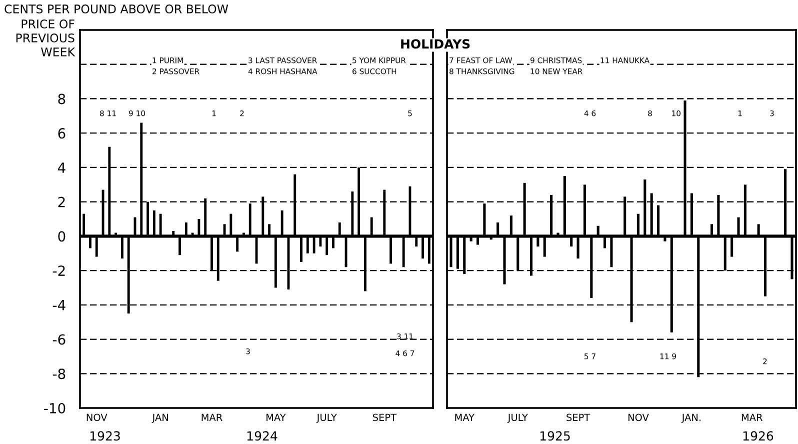 The image size is (798, 444). Describe the element at coordinates (59, 305) in the screenshot. I see `y-tick-label: -4` at that location.